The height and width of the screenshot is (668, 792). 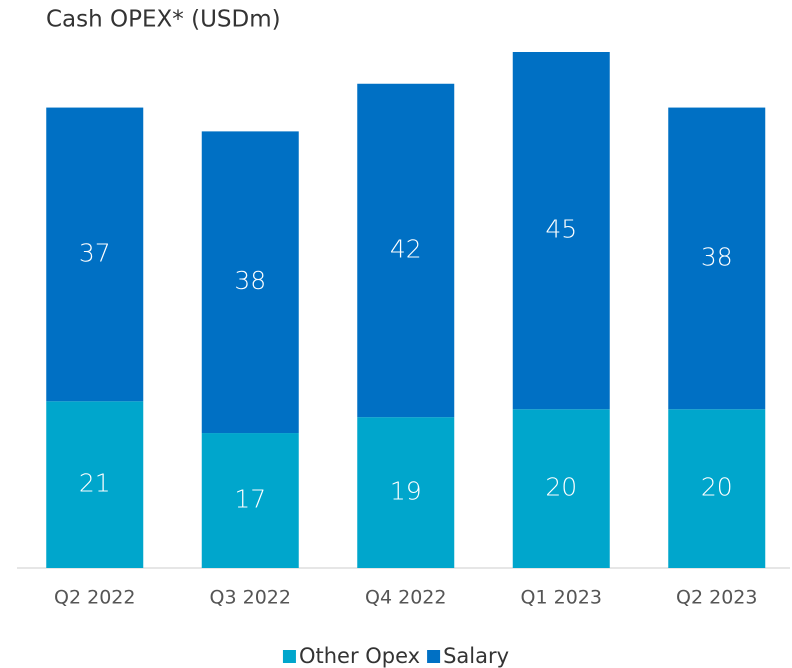 I want to click on legend-label: Salary, so click(x=476, y=656).